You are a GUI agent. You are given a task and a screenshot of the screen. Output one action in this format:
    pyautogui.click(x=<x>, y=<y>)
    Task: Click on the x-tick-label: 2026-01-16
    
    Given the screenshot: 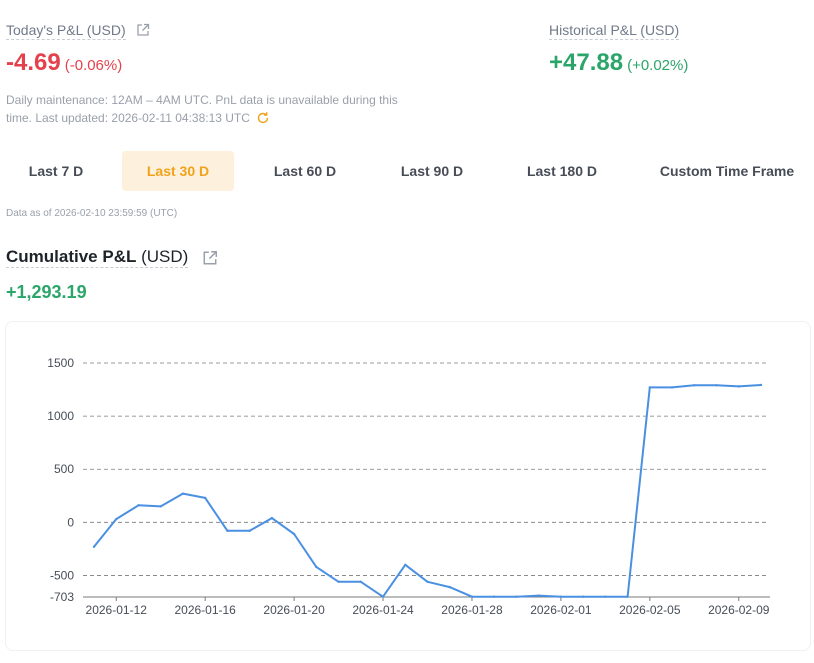 What is the action you would take?
    pyautogui.click(x=205, y=610)
    